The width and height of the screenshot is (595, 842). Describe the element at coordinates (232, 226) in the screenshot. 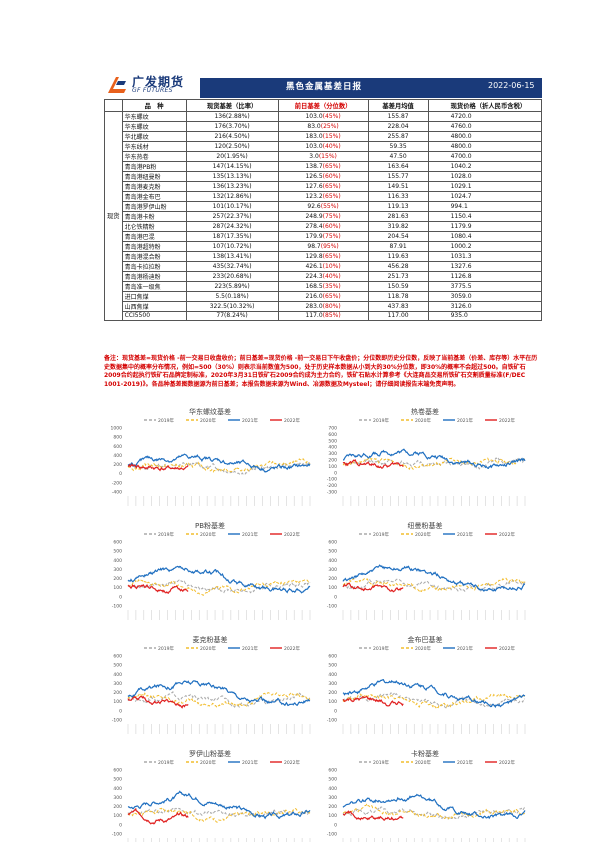

I see `cell-basis: 287(24.32%)` at that location.